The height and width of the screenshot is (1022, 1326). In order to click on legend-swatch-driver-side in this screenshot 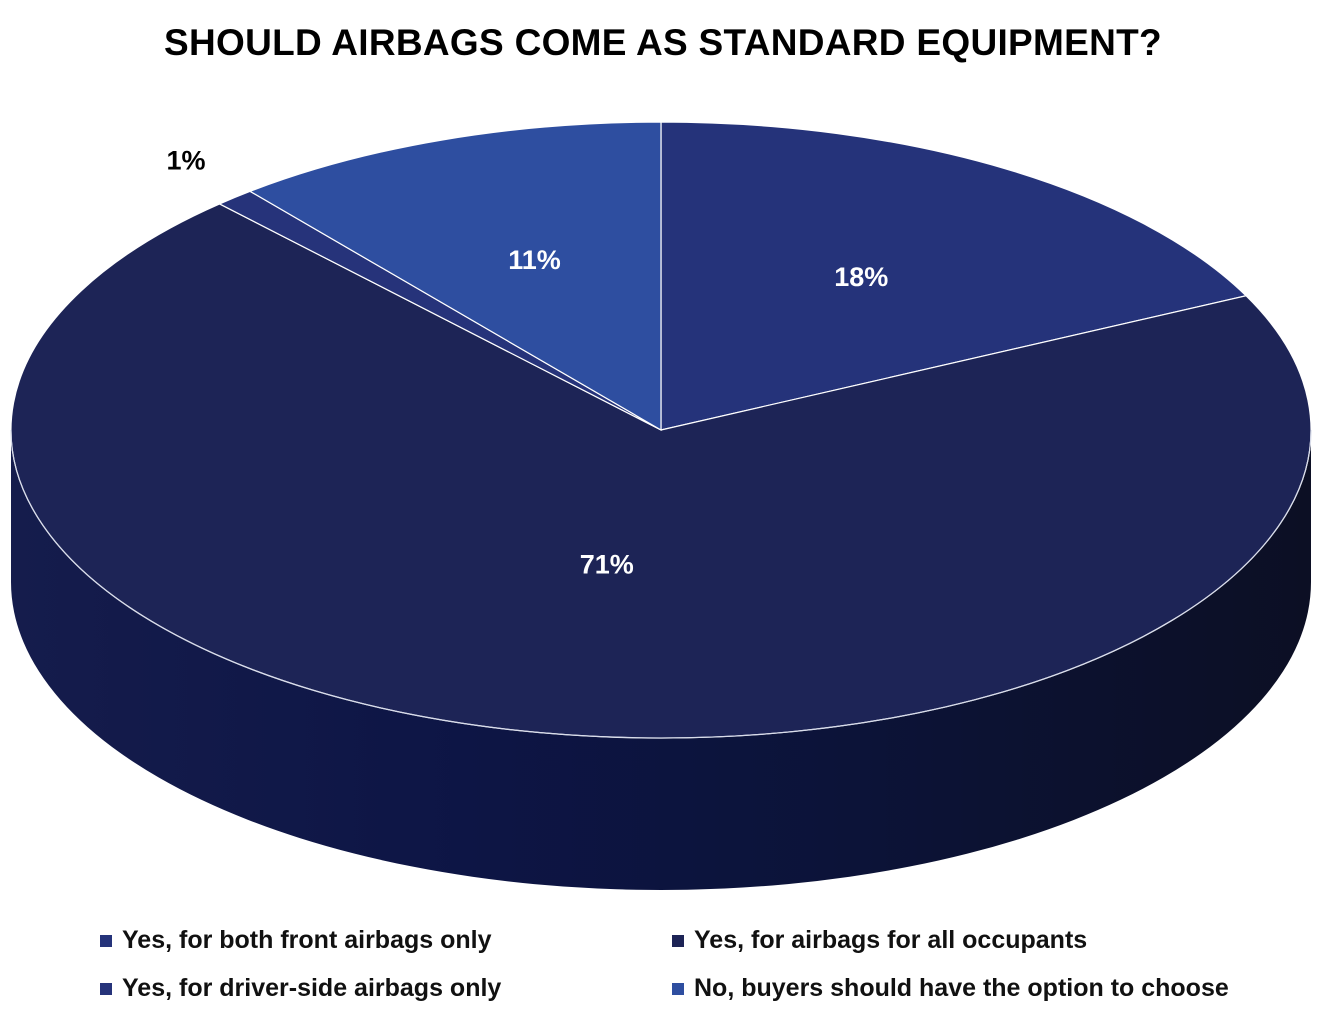, I will do `click(106, 988)`.